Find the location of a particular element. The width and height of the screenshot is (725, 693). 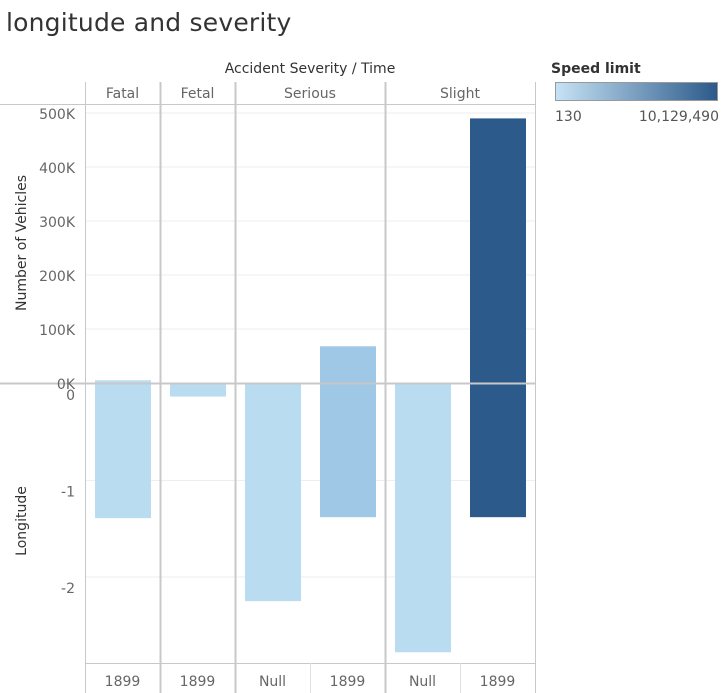

severity-header-label: Fatal is located at coordinates (122, 94).